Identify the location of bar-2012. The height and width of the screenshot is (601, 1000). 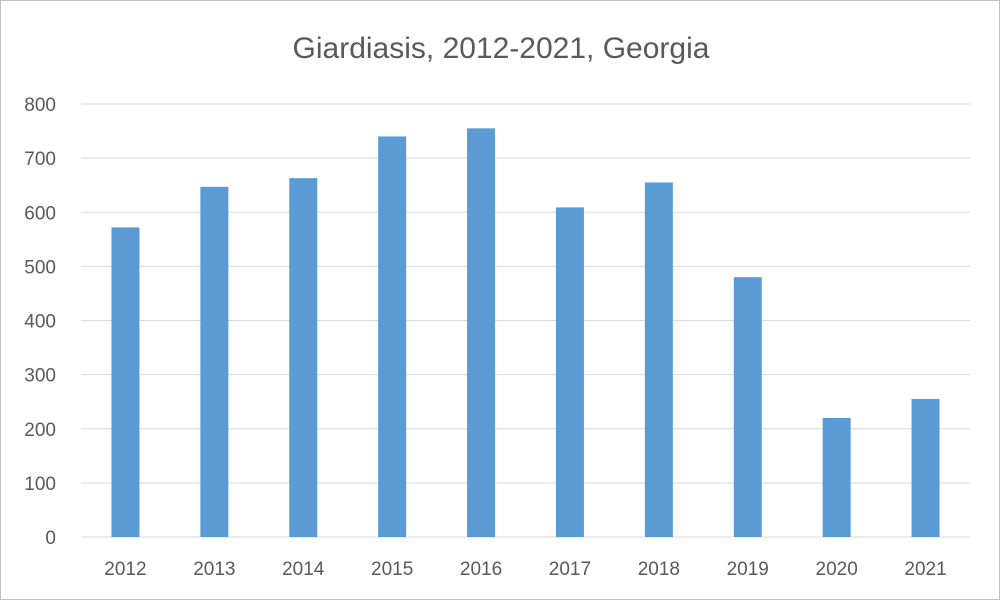
(125, 382).